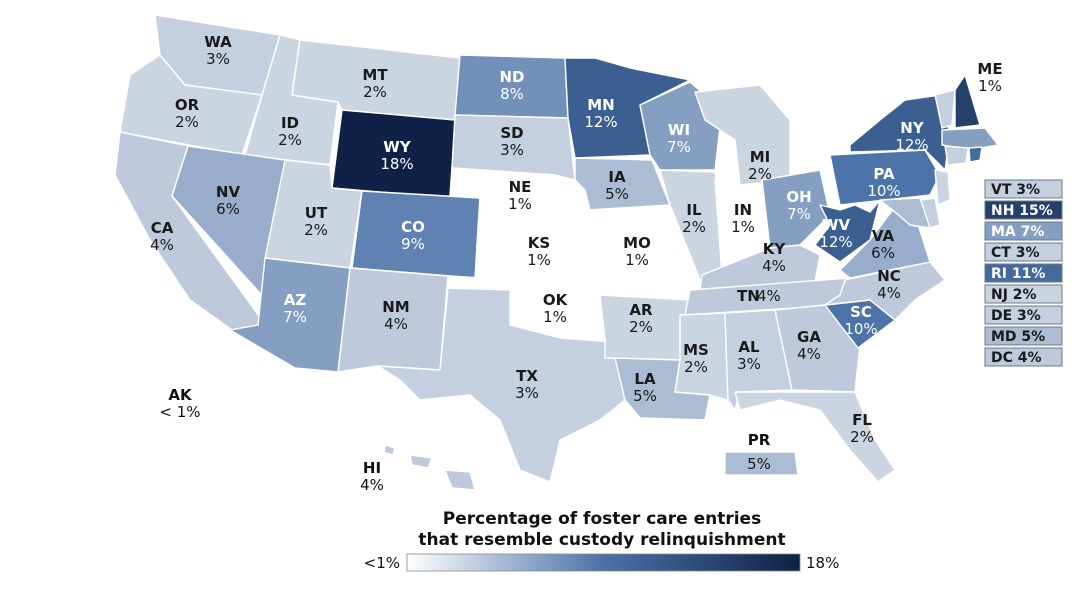 This screenshot has width=1090, height=589. Describe the element at coordinates (970, 139) in the screenshot. I see `state-ma` at that location.